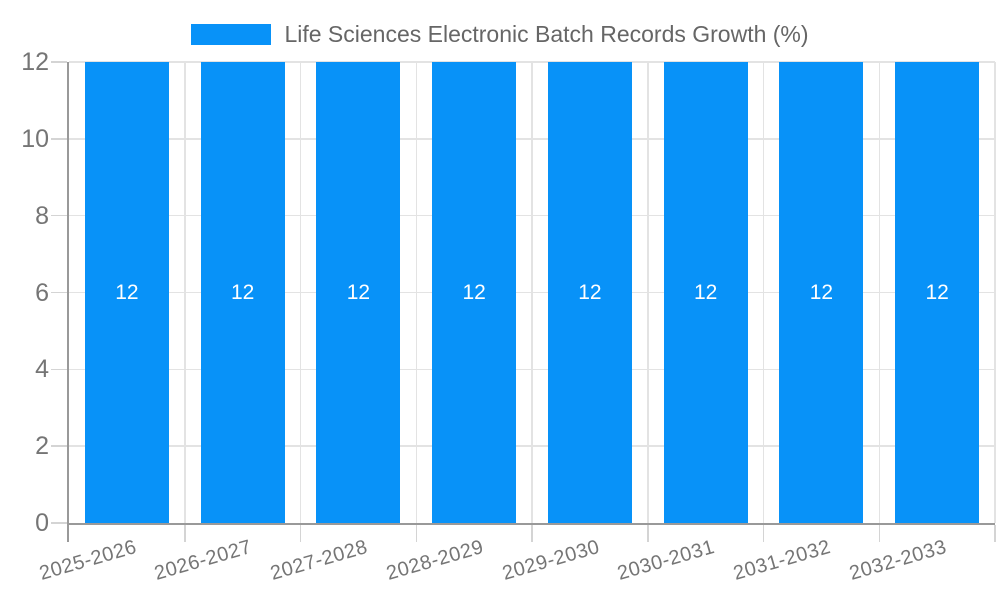 The image size is (1000, 600). Describe the element at coordinates (319, 560) in the screenshot. I see `x-tick-label: 2027-2028` at that location.